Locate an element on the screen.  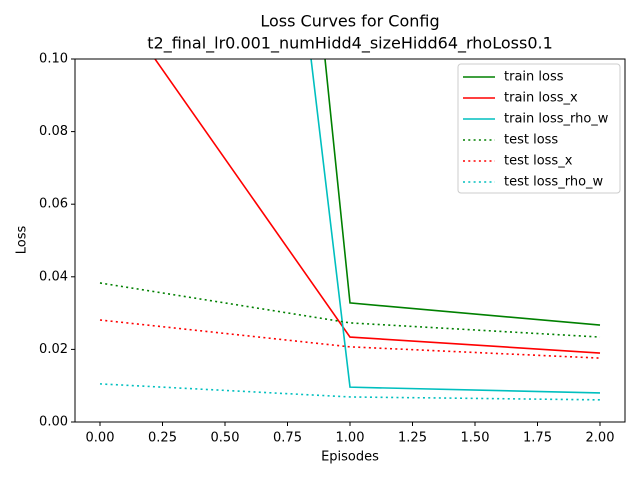
legend-label: train loss_rho_w is located at coordinates (556, 119).